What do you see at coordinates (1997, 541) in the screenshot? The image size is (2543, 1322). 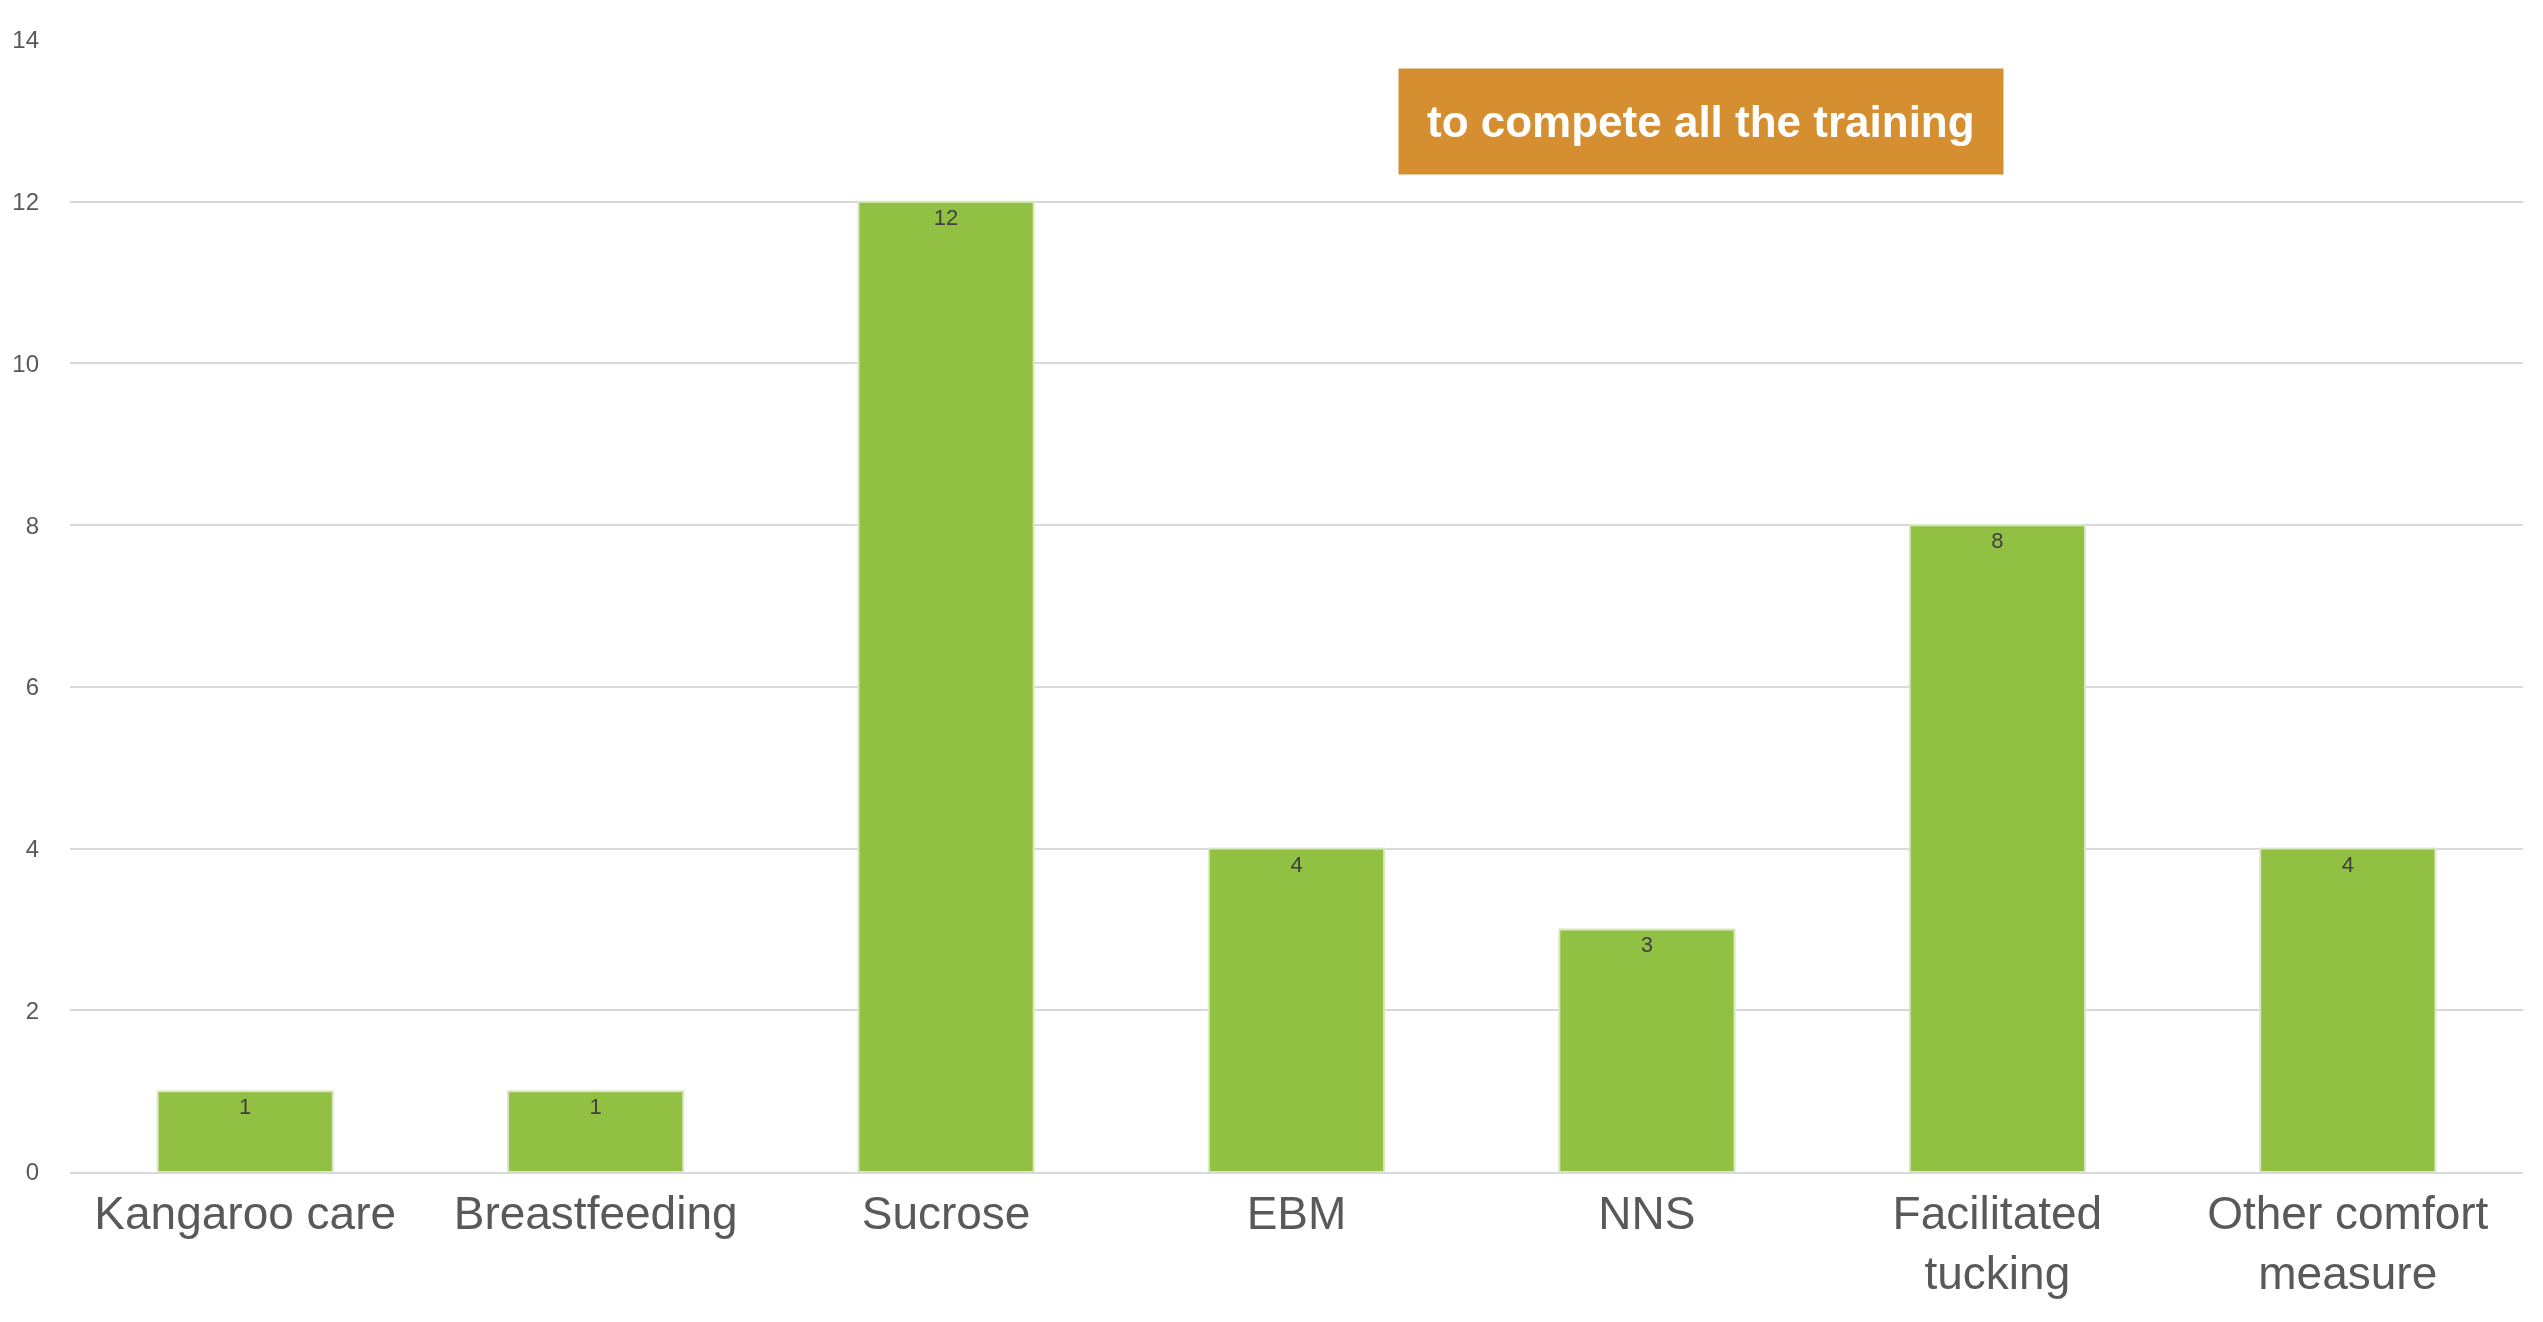 I see `data-label: 8` at bounding box center [1997, 541].